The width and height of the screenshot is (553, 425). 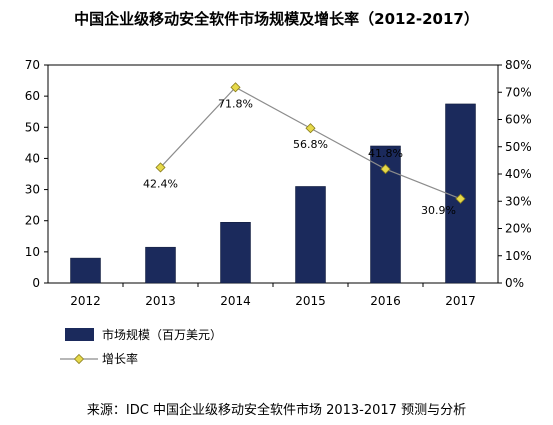 I want to click on left-axis-tick-label: 30, so click(x=32, y=190).